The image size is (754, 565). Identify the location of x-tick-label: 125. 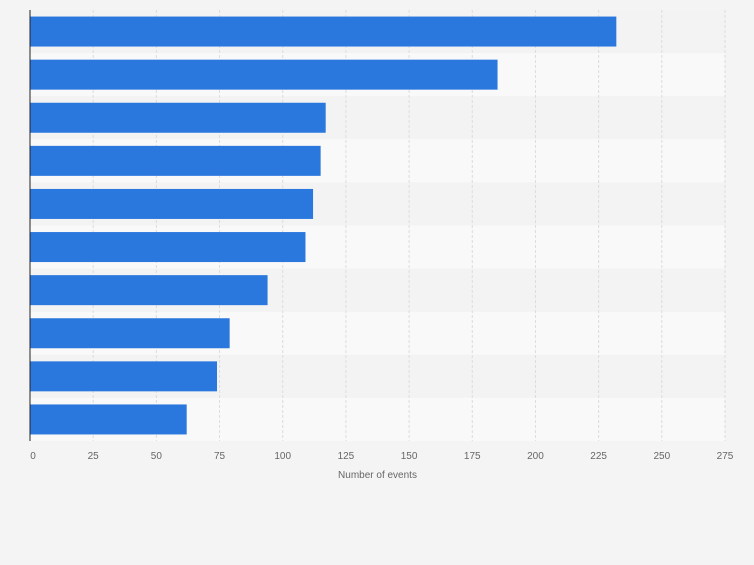
(346, 456).